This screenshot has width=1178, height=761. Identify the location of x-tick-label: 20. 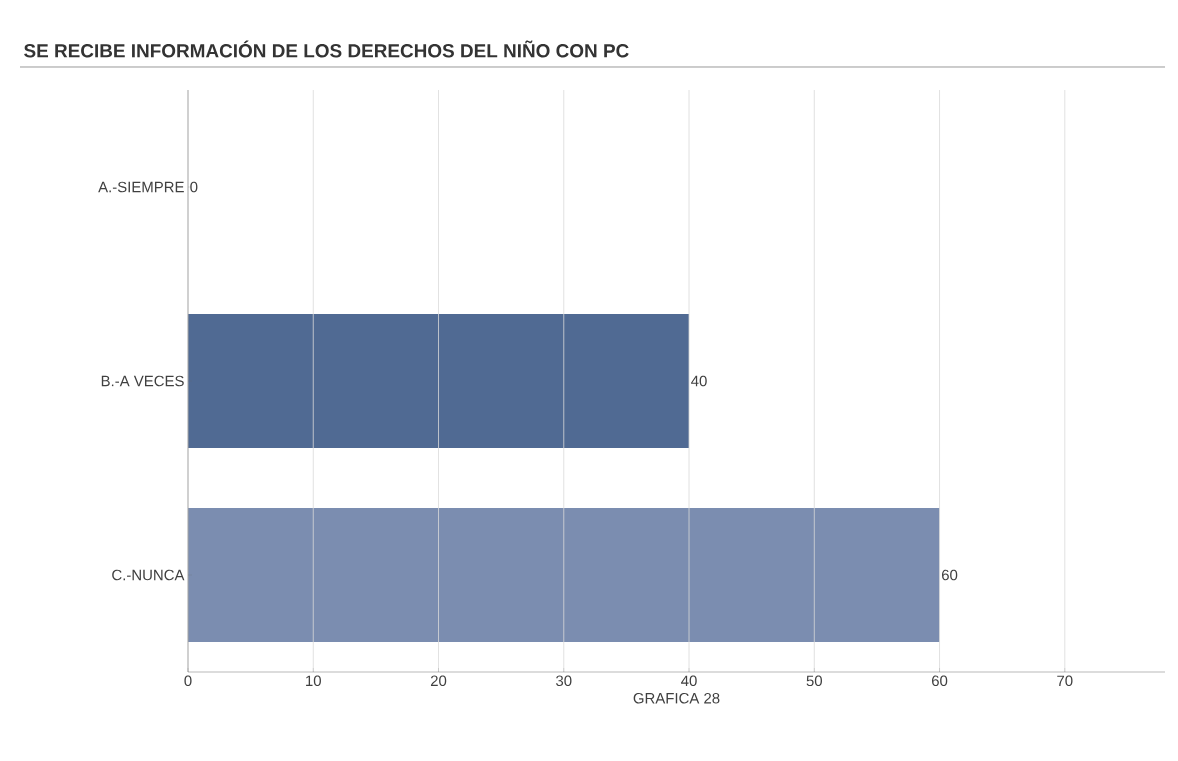
(438, 681).